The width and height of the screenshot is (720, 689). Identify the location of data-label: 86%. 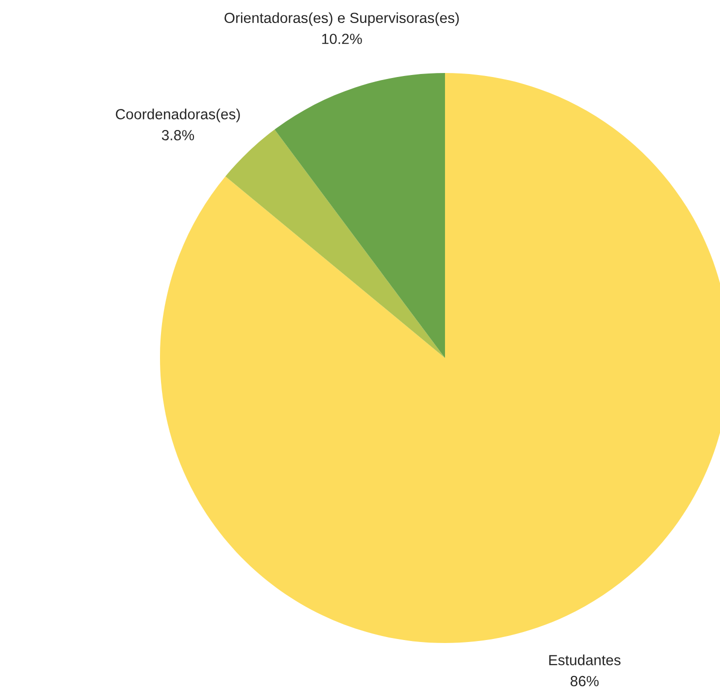
(584, 681).